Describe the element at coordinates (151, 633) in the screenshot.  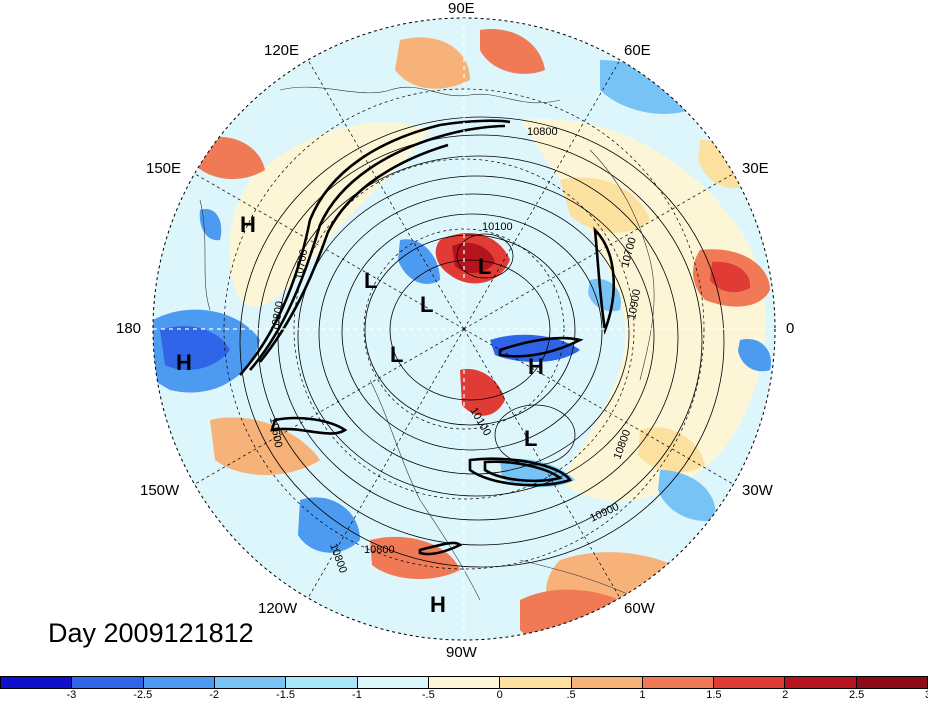
I see `day-label: Day 2009121812` at that location.